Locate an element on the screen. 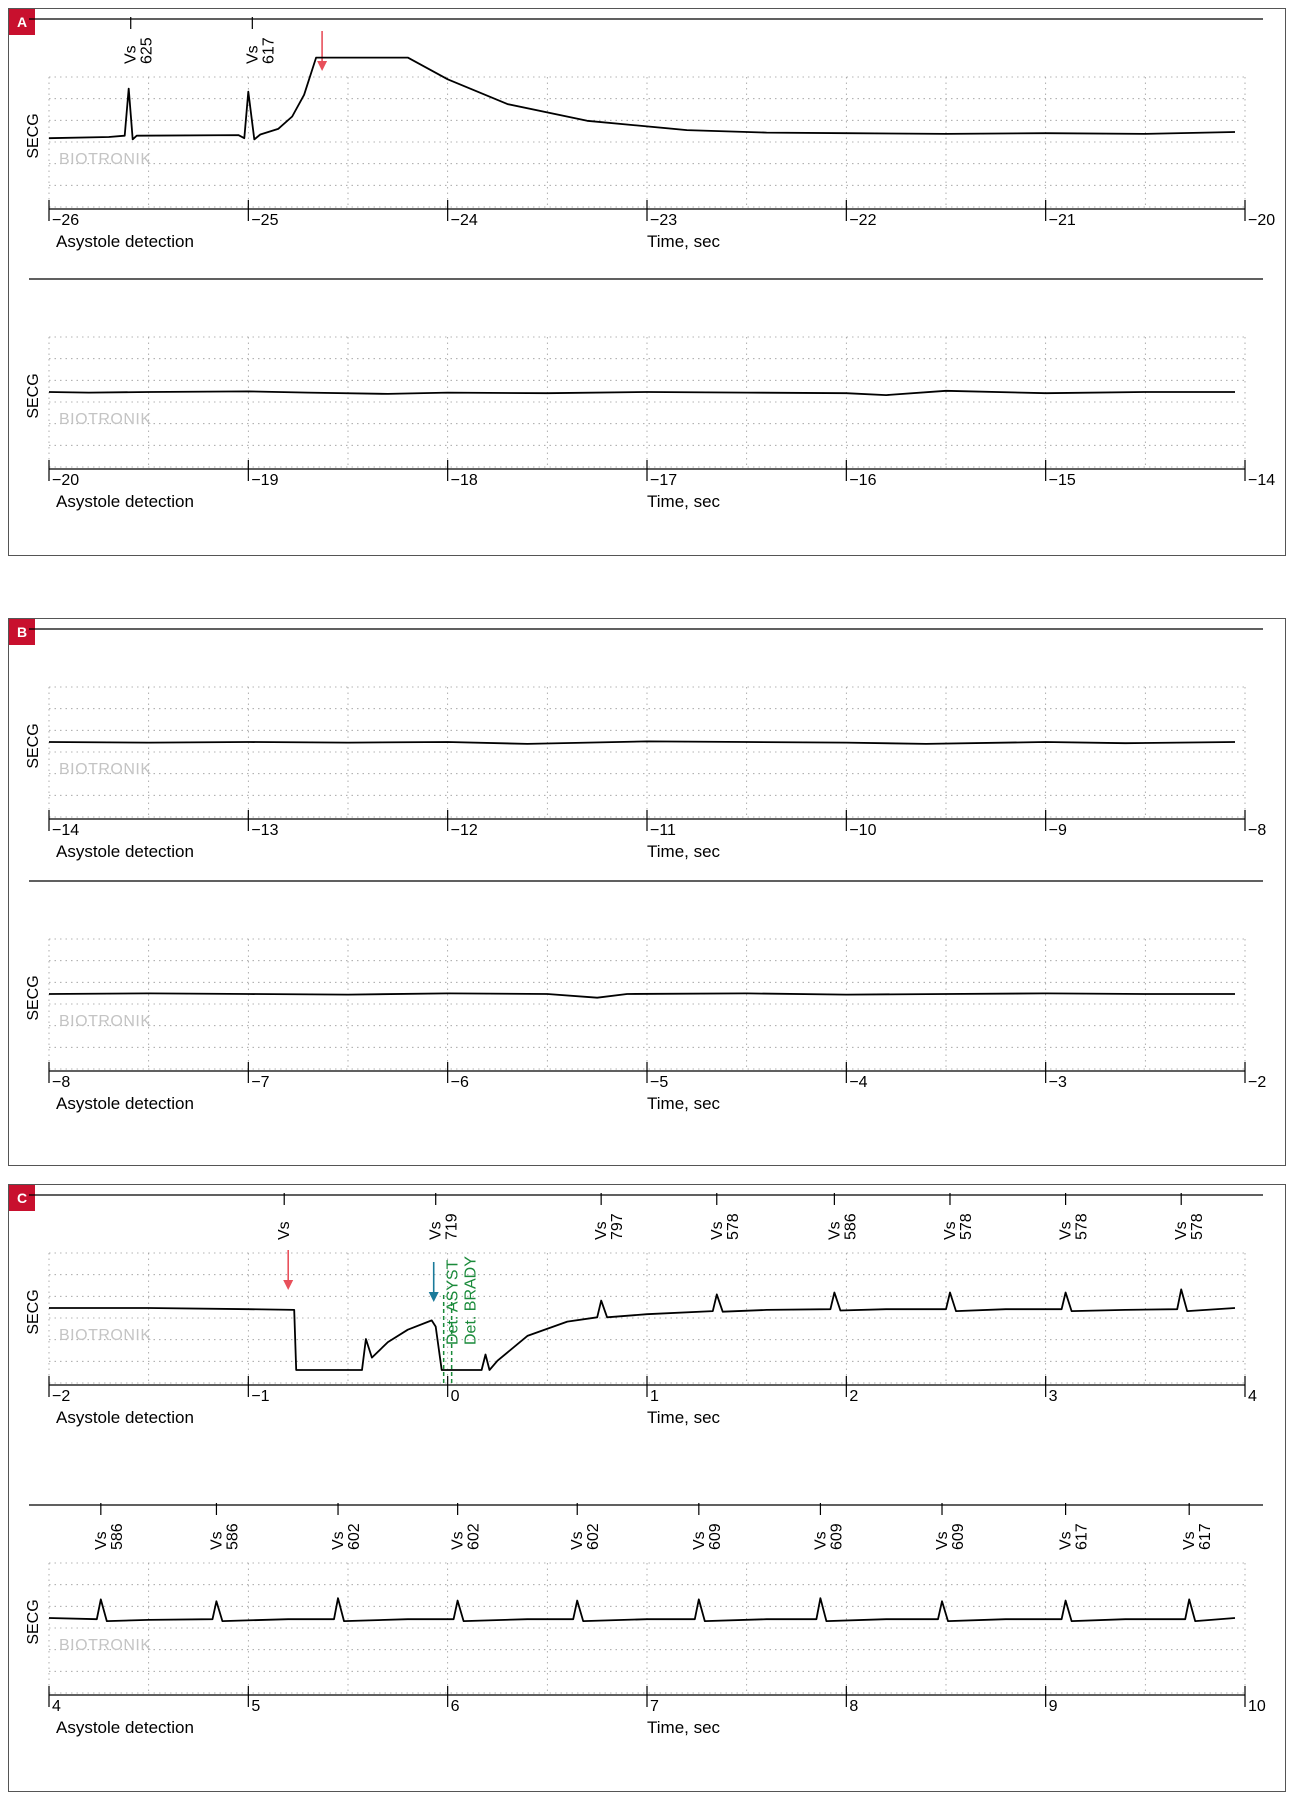 The width and height of the screenshot is (1296, 1798). x-tick-label: −24 is located at coordinates (464, 220).